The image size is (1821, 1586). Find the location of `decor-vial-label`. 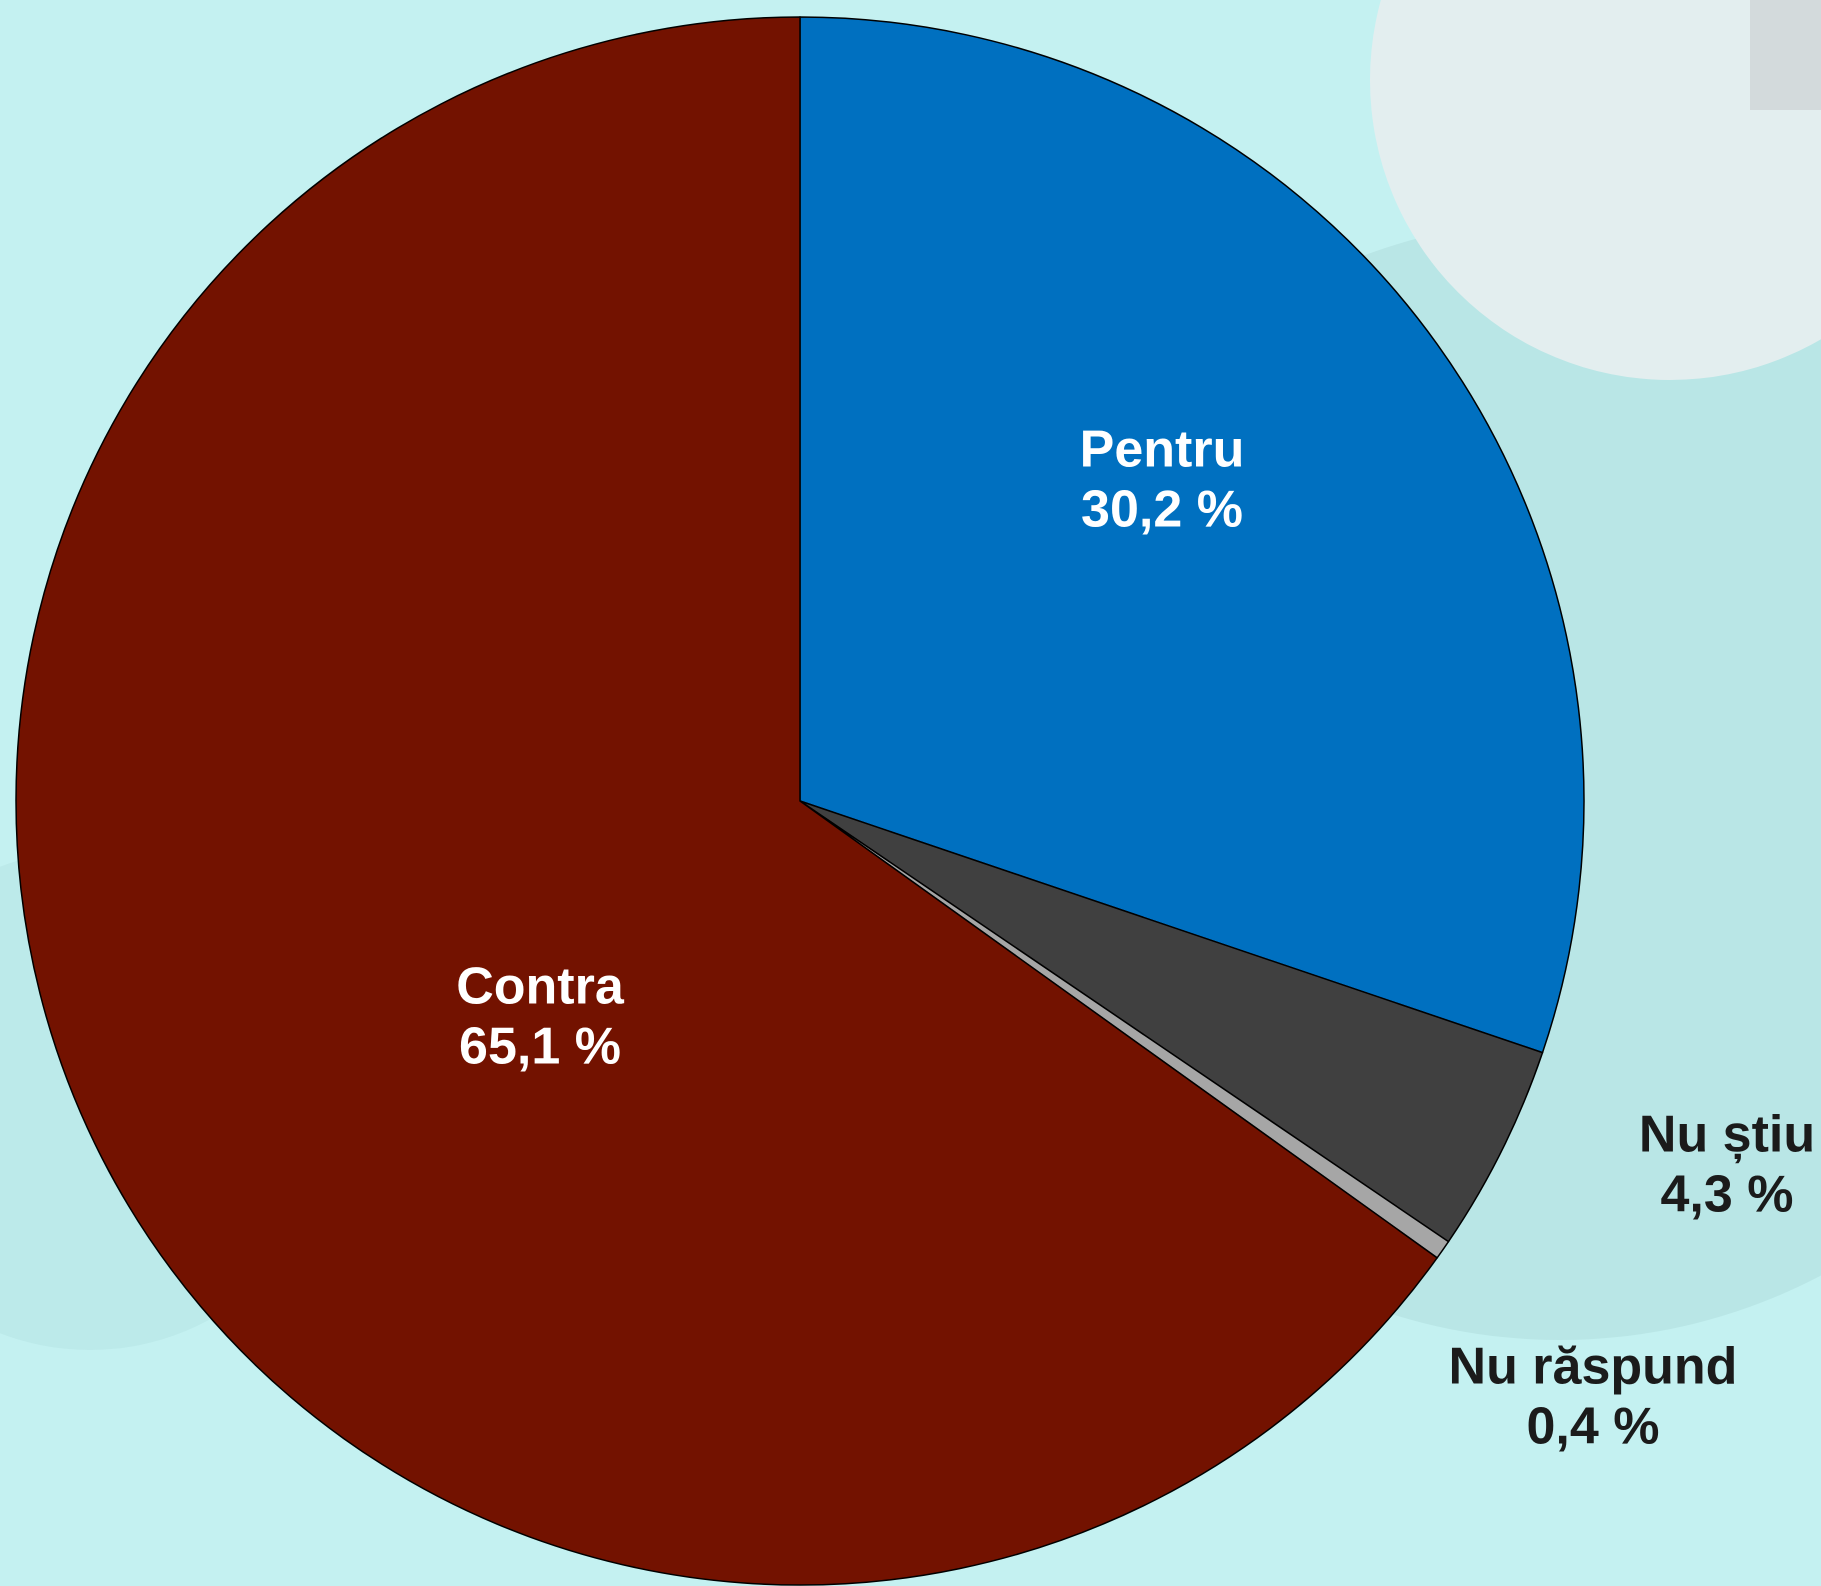

decor-vial-label is located at coordinates (1785, 55).